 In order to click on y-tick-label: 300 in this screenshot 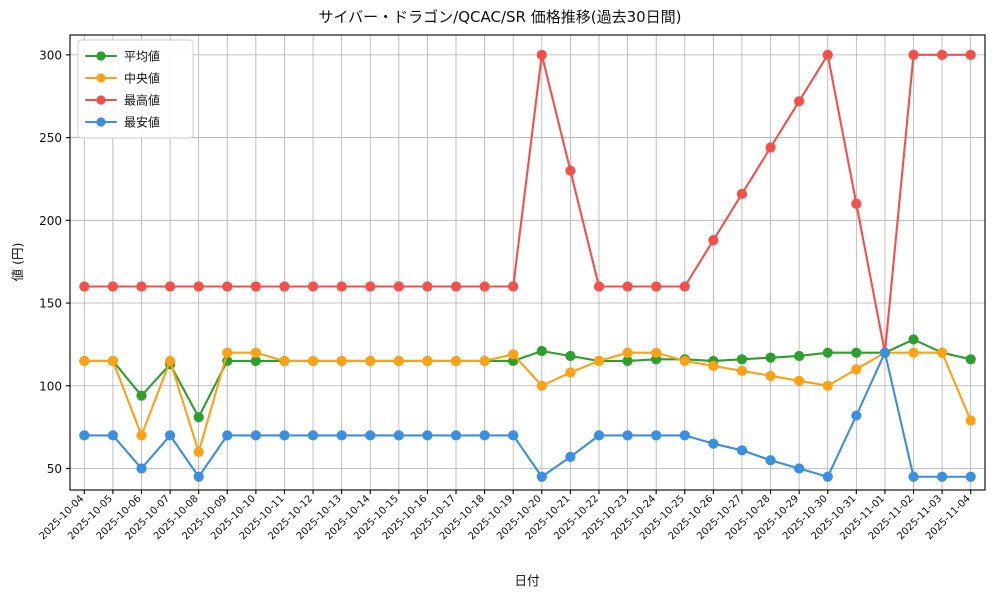, I will do `click(50, 55)`.